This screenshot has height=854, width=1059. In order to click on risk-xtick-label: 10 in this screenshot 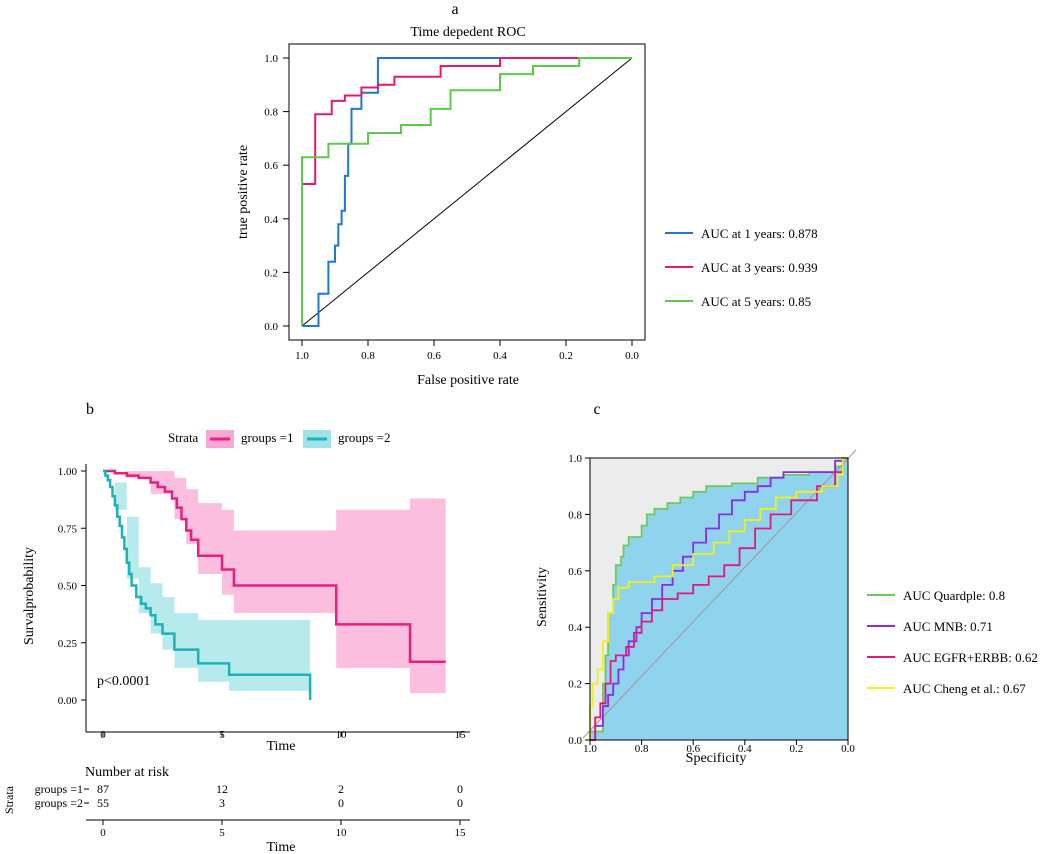, I will do `click(342, 833)`.